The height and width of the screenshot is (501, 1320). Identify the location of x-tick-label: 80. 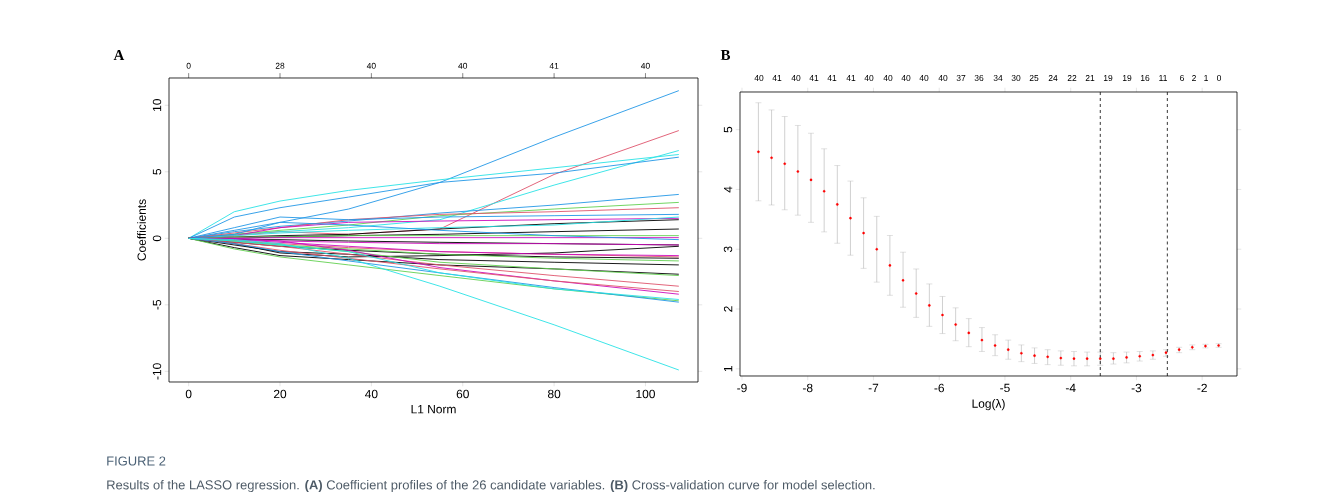
(554, 394).